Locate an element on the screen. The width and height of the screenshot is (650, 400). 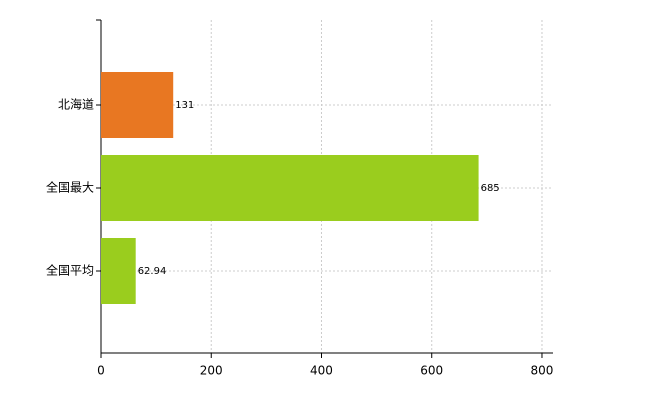
y-tick-label: 全国平均 is located at coordinates (70, 270).